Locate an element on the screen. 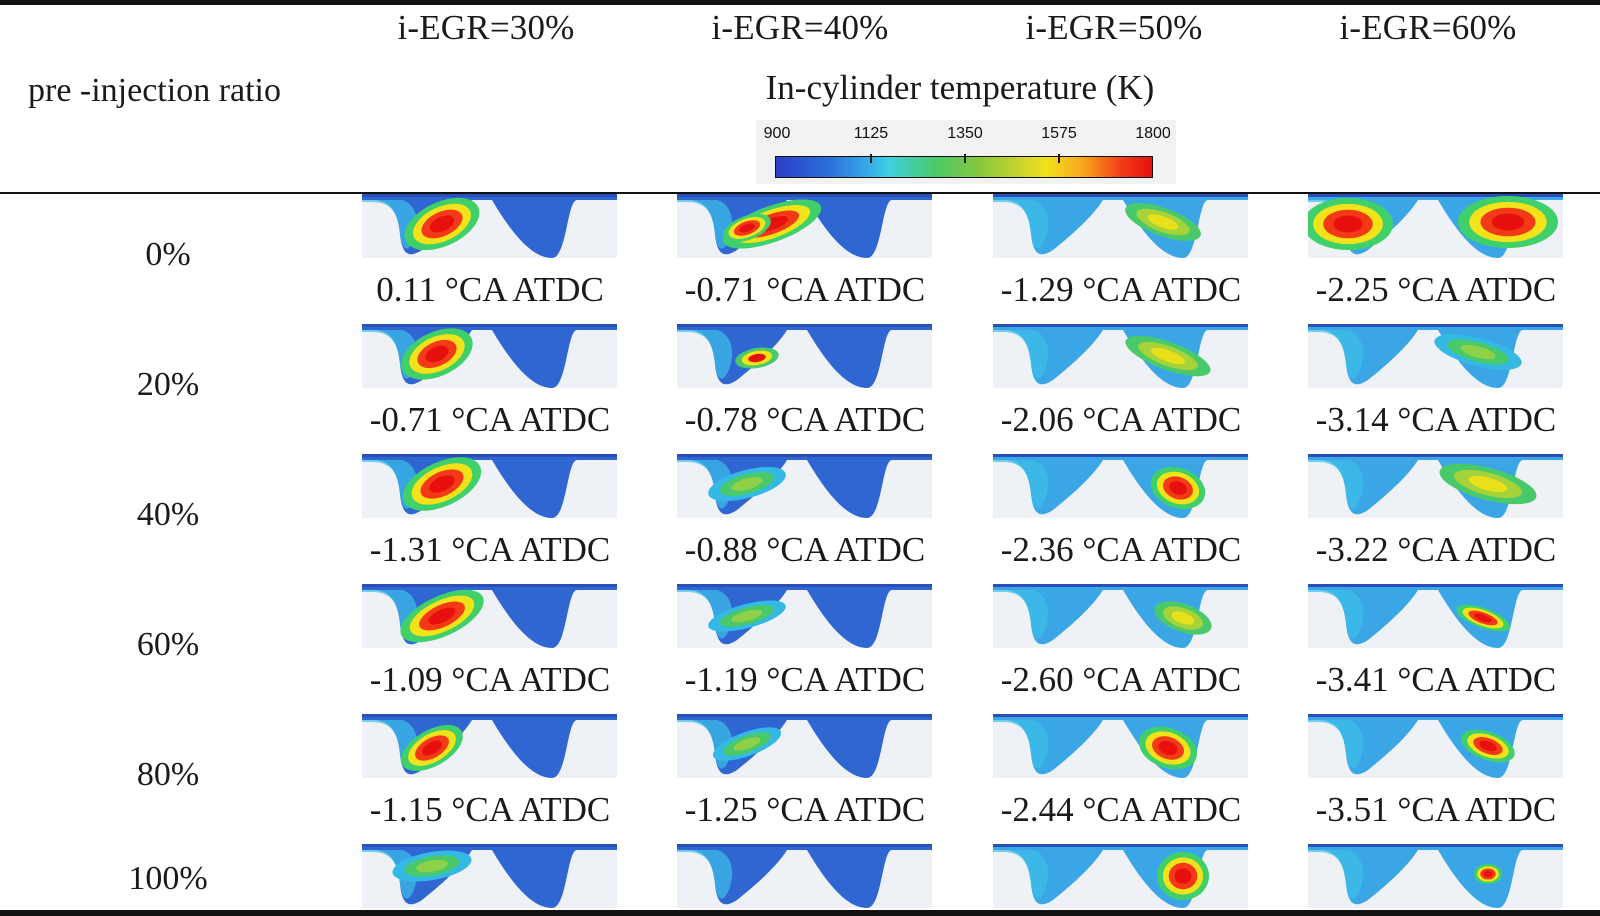 The width and height of the screenshot is (1600, 916). crank-angle-label: -0.88 °CA ATDC is located at coordinates (805, 549).